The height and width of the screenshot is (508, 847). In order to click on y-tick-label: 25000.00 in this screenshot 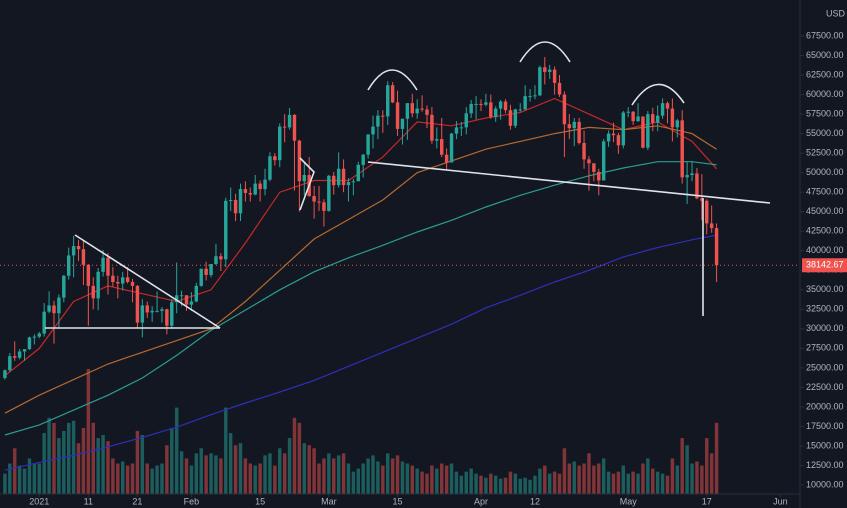, I will do `click(825, 367)`.